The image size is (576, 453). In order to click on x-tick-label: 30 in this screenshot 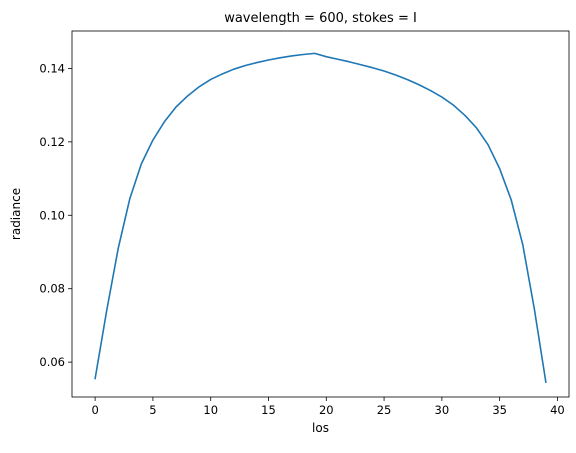, I will do `click(442, 410)`.